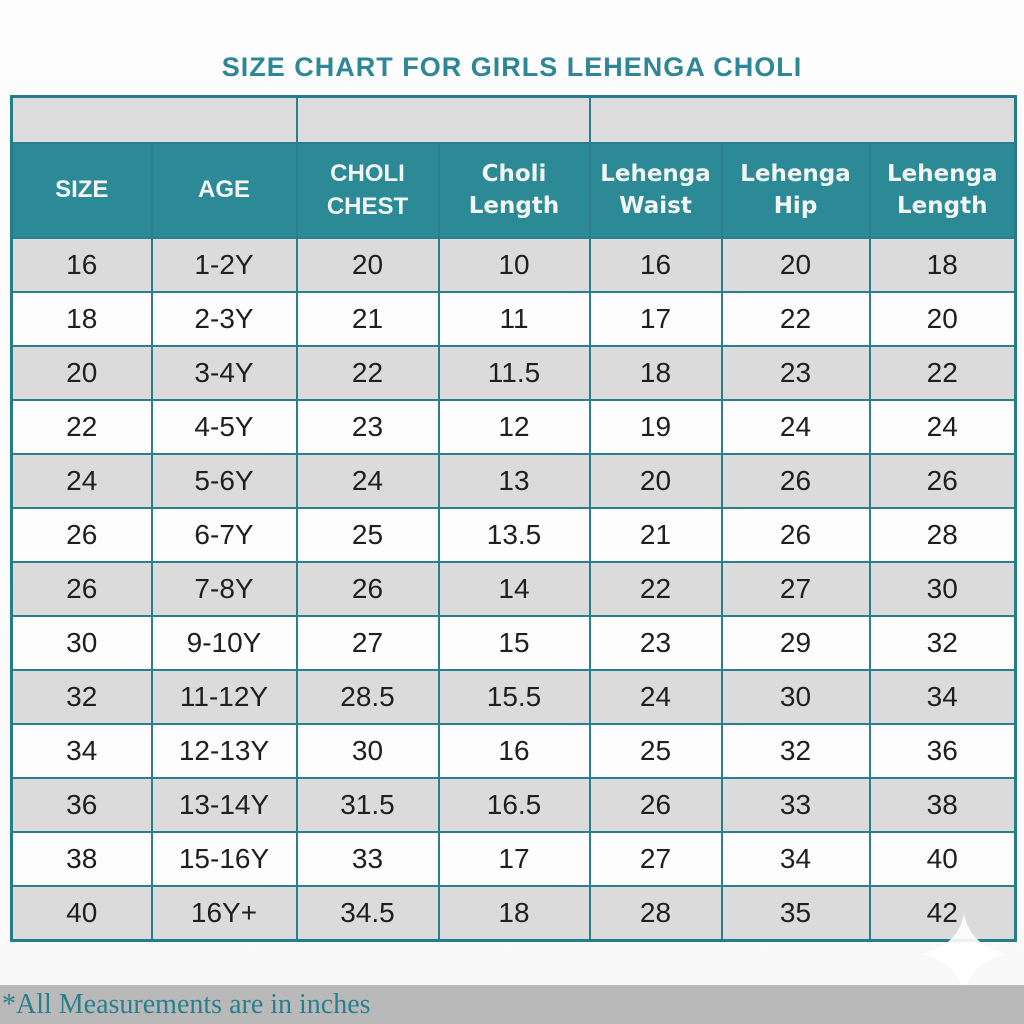  I want to click on table-row: 26 7-8Y 26 14 22 27 30, so click(513, 589).